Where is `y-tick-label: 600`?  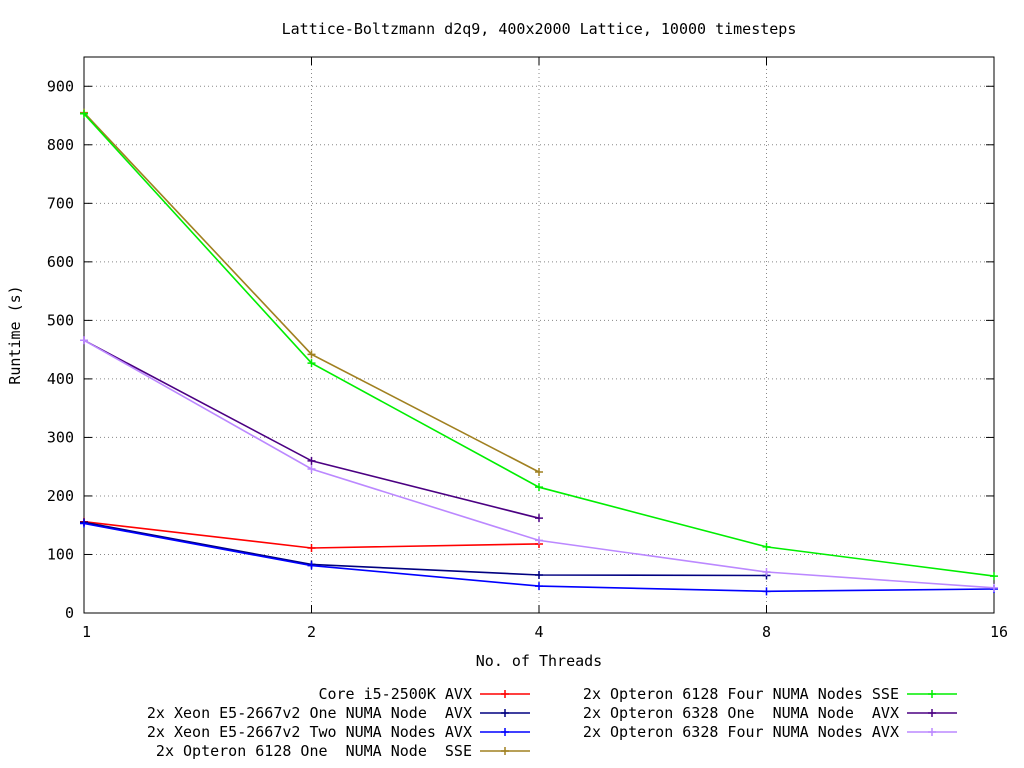 y-tick-label: 600 is located at coordinates (60, 262).